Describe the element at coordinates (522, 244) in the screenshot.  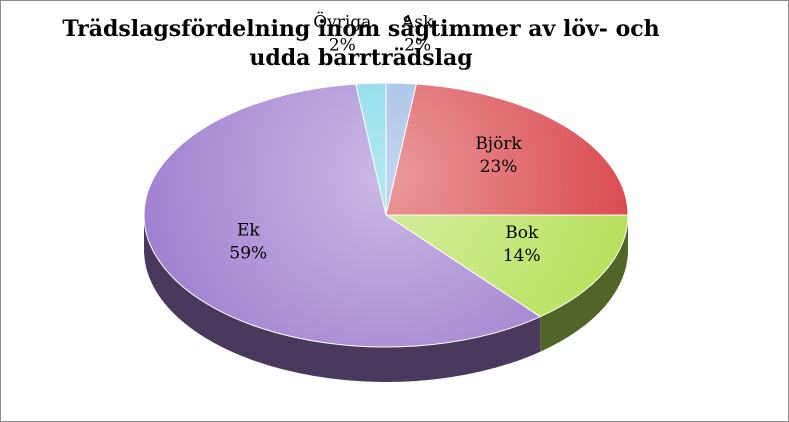
I see `pie-label-bok: Bok 14%` at that location.